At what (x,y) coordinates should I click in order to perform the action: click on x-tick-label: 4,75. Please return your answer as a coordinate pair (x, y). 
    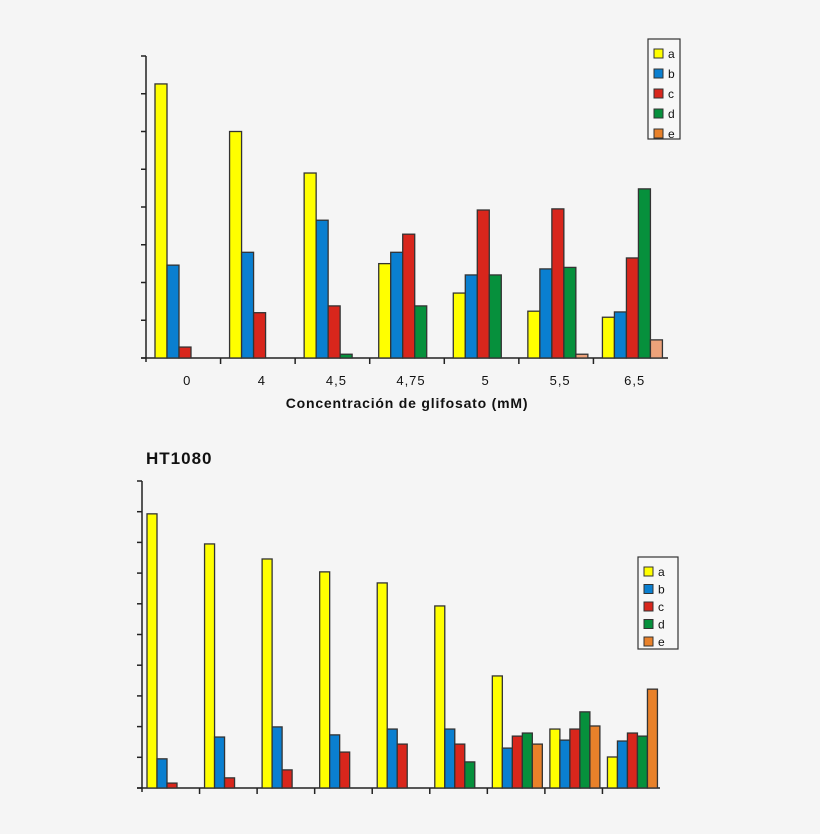
    Looking at the image, I should click on (410, 380).